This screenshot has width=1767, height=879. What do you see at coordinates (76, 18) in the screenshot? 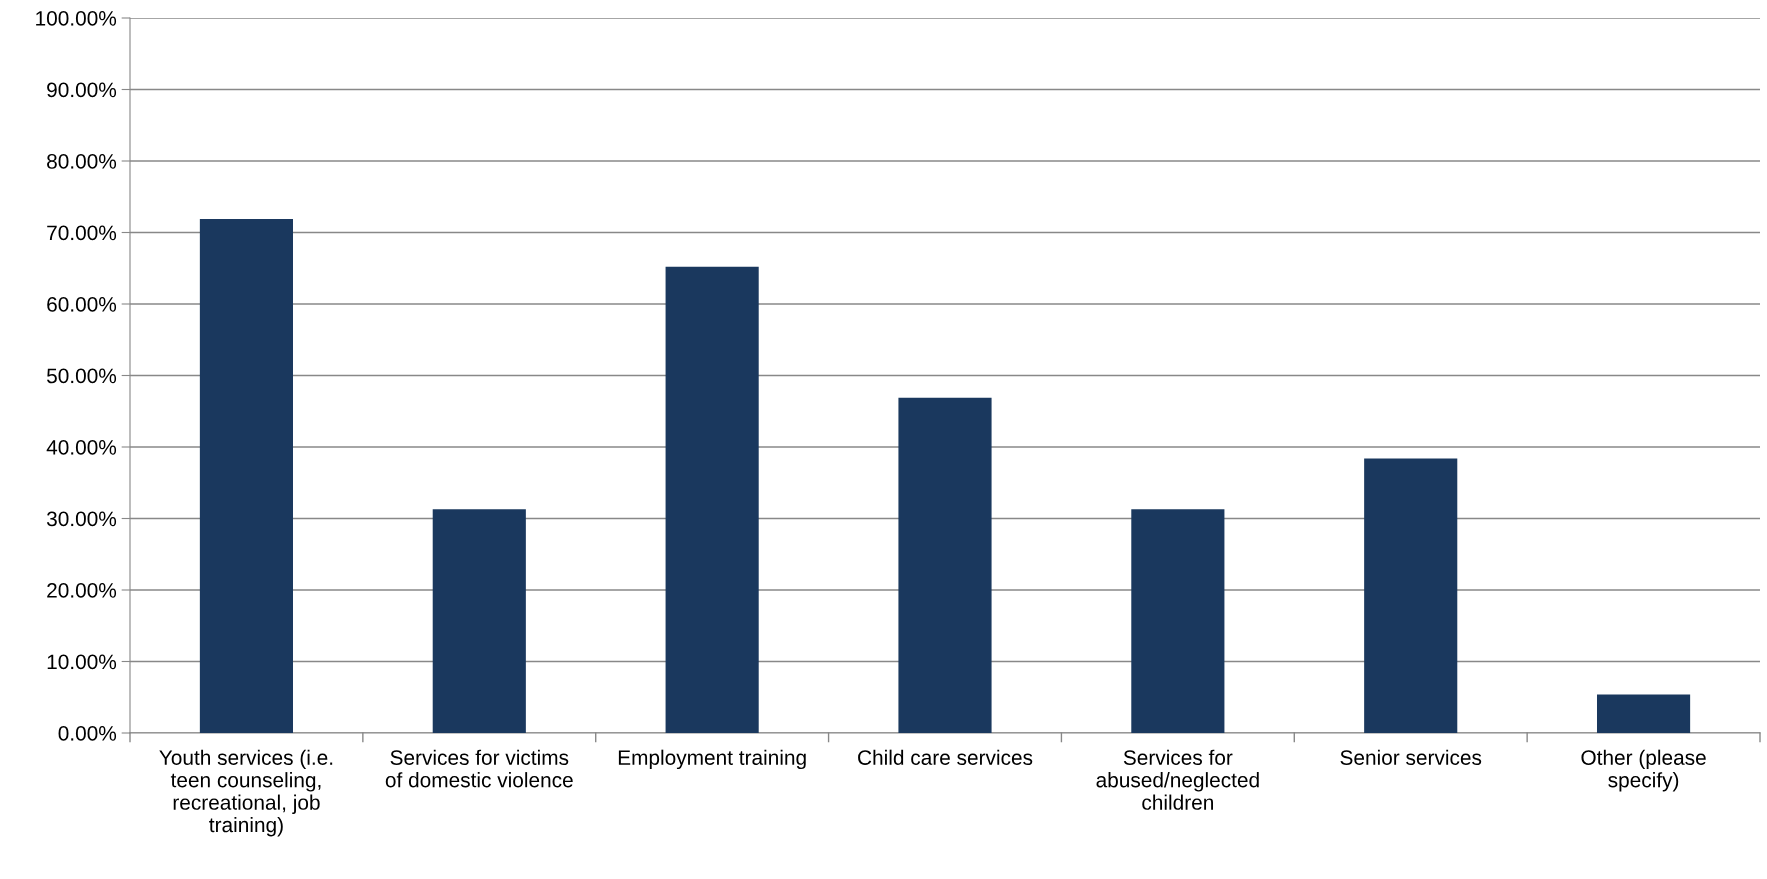
I see `y-tick-label: 100.00%` at bounding box center [76, 18].